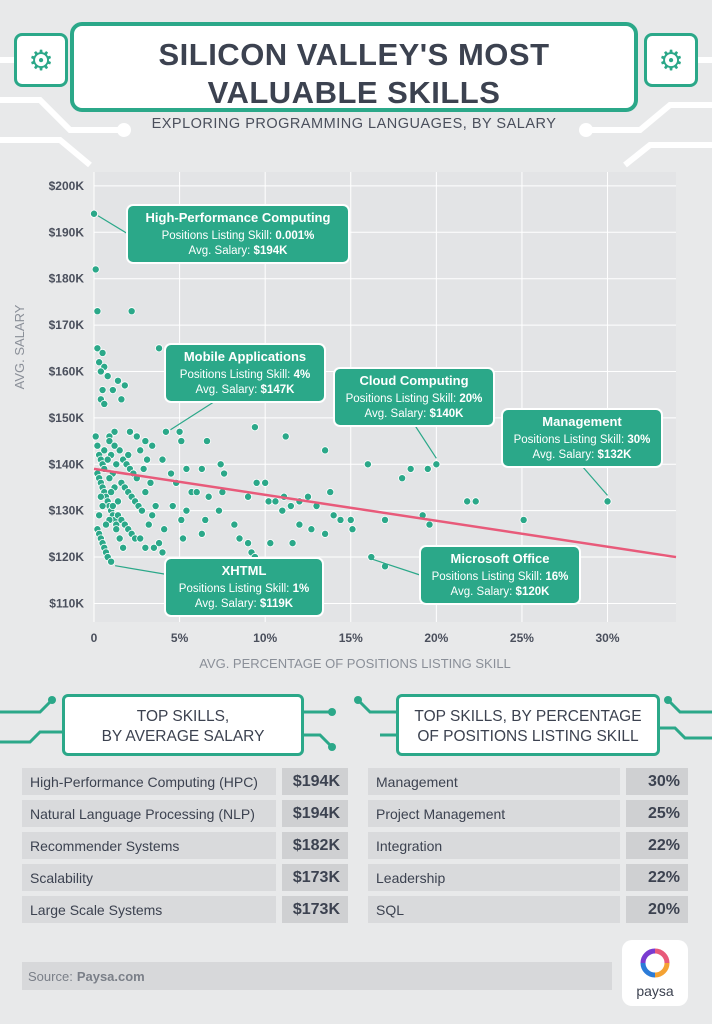 The height and width of the screenshot is (1024, 712). I want to click on salary-table-title-1: TOP SKILLS,, so click(183, 716).